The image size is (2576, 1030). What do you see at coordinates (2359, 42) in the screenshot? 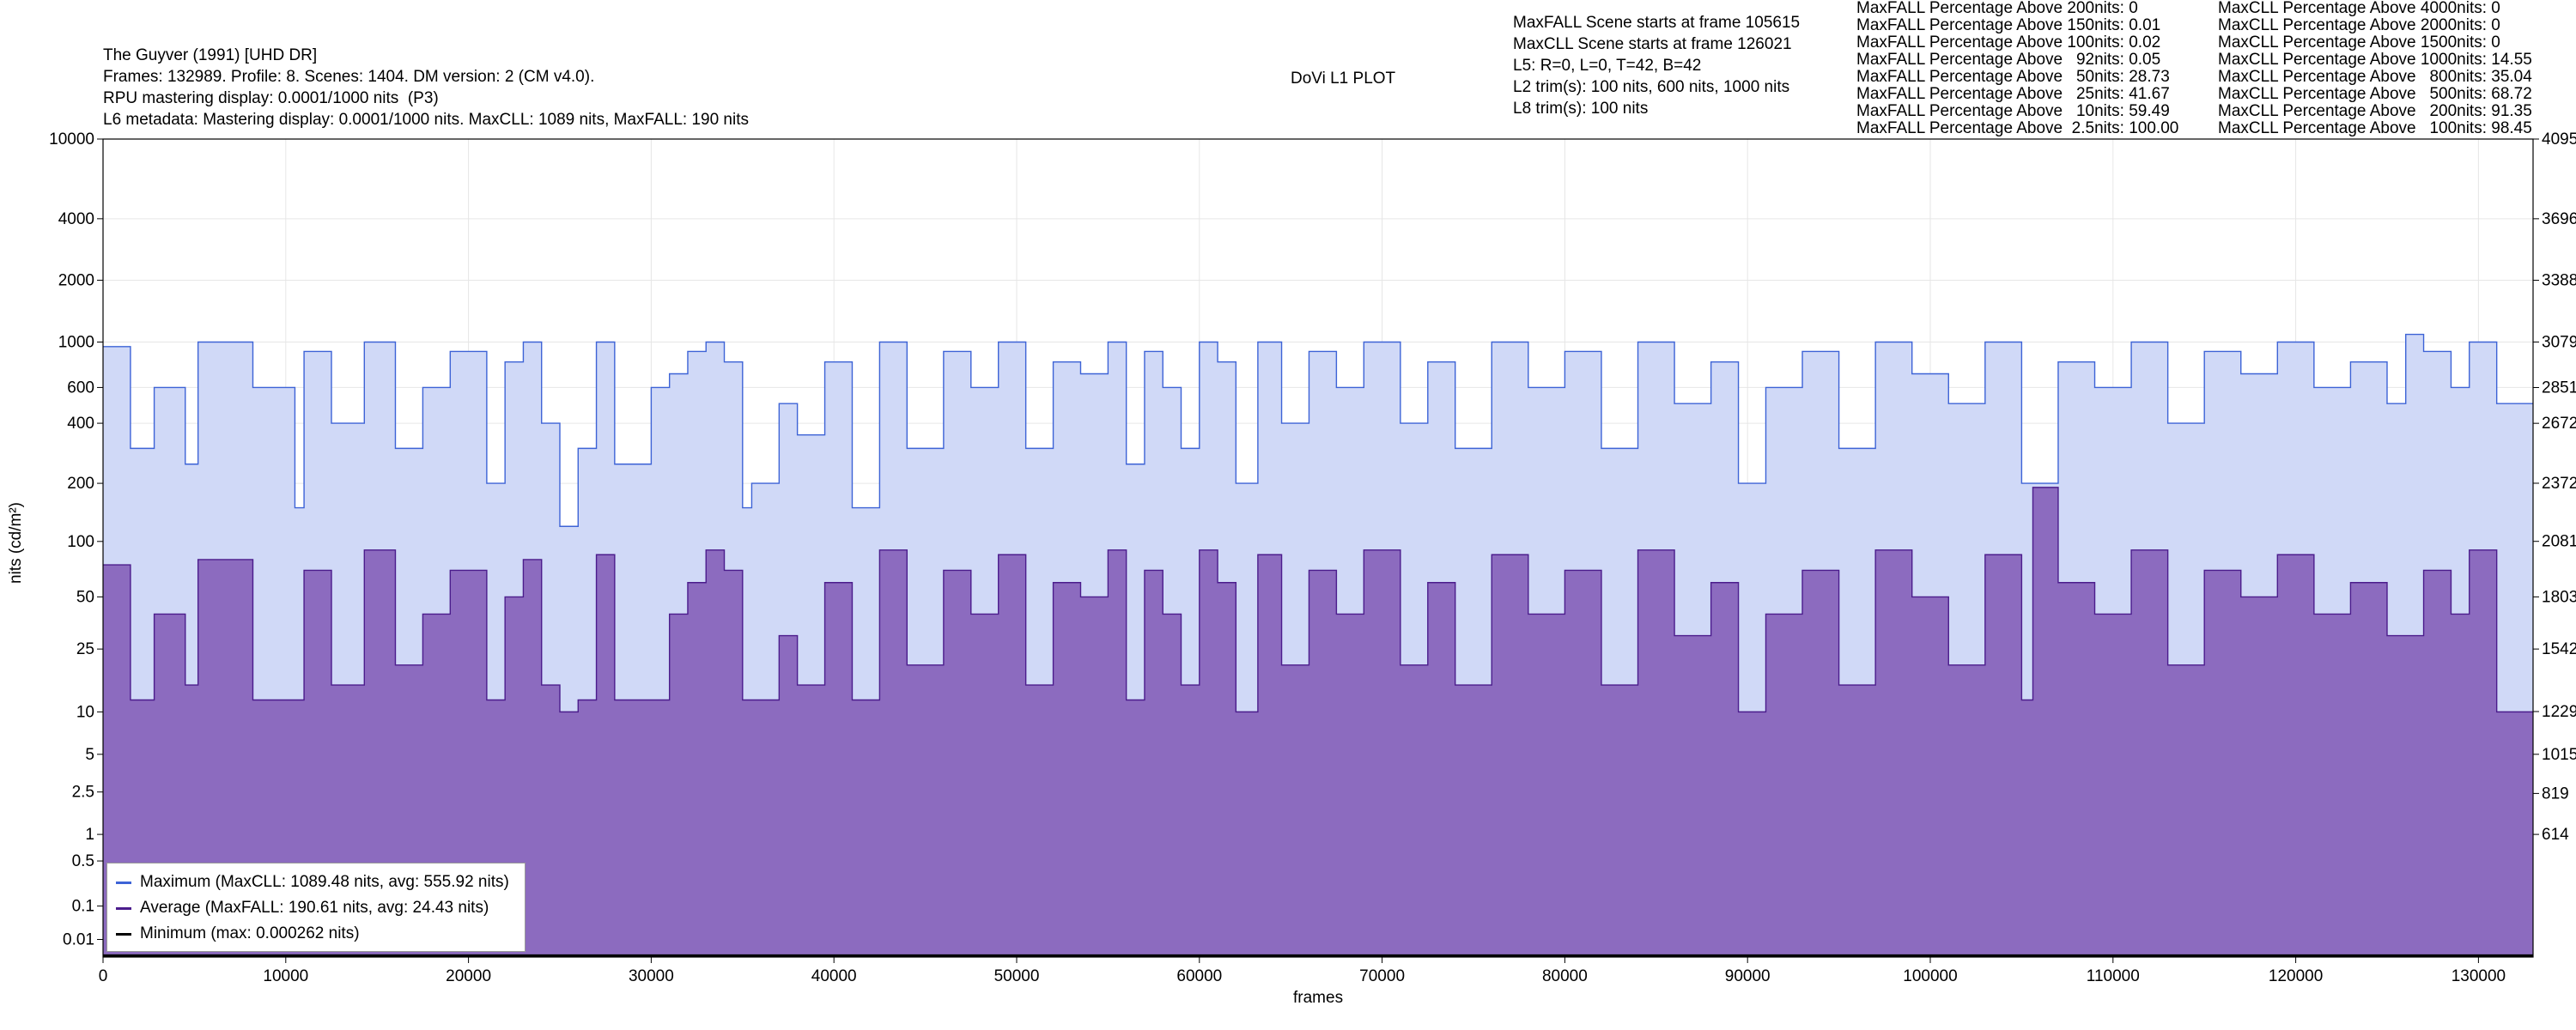
I see `maxcll-percentage-line: MaxCLL Percentage Above 1500nits: 0` at bounding box center [2359, 42].